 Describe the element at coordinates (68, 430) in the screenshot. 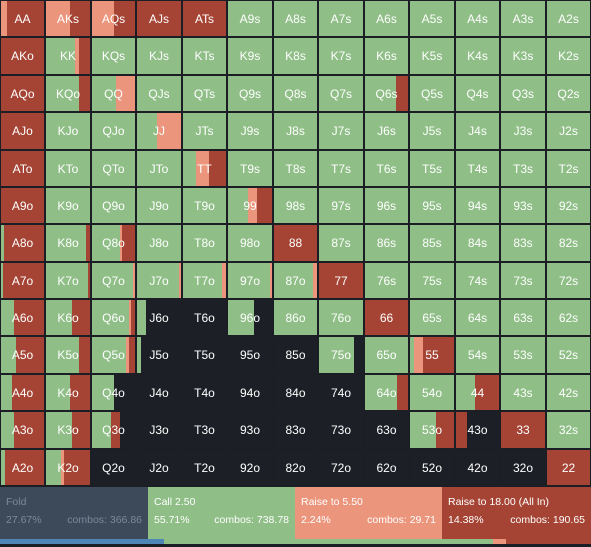

I see `hand-cell-K3o: K3o` at that location.